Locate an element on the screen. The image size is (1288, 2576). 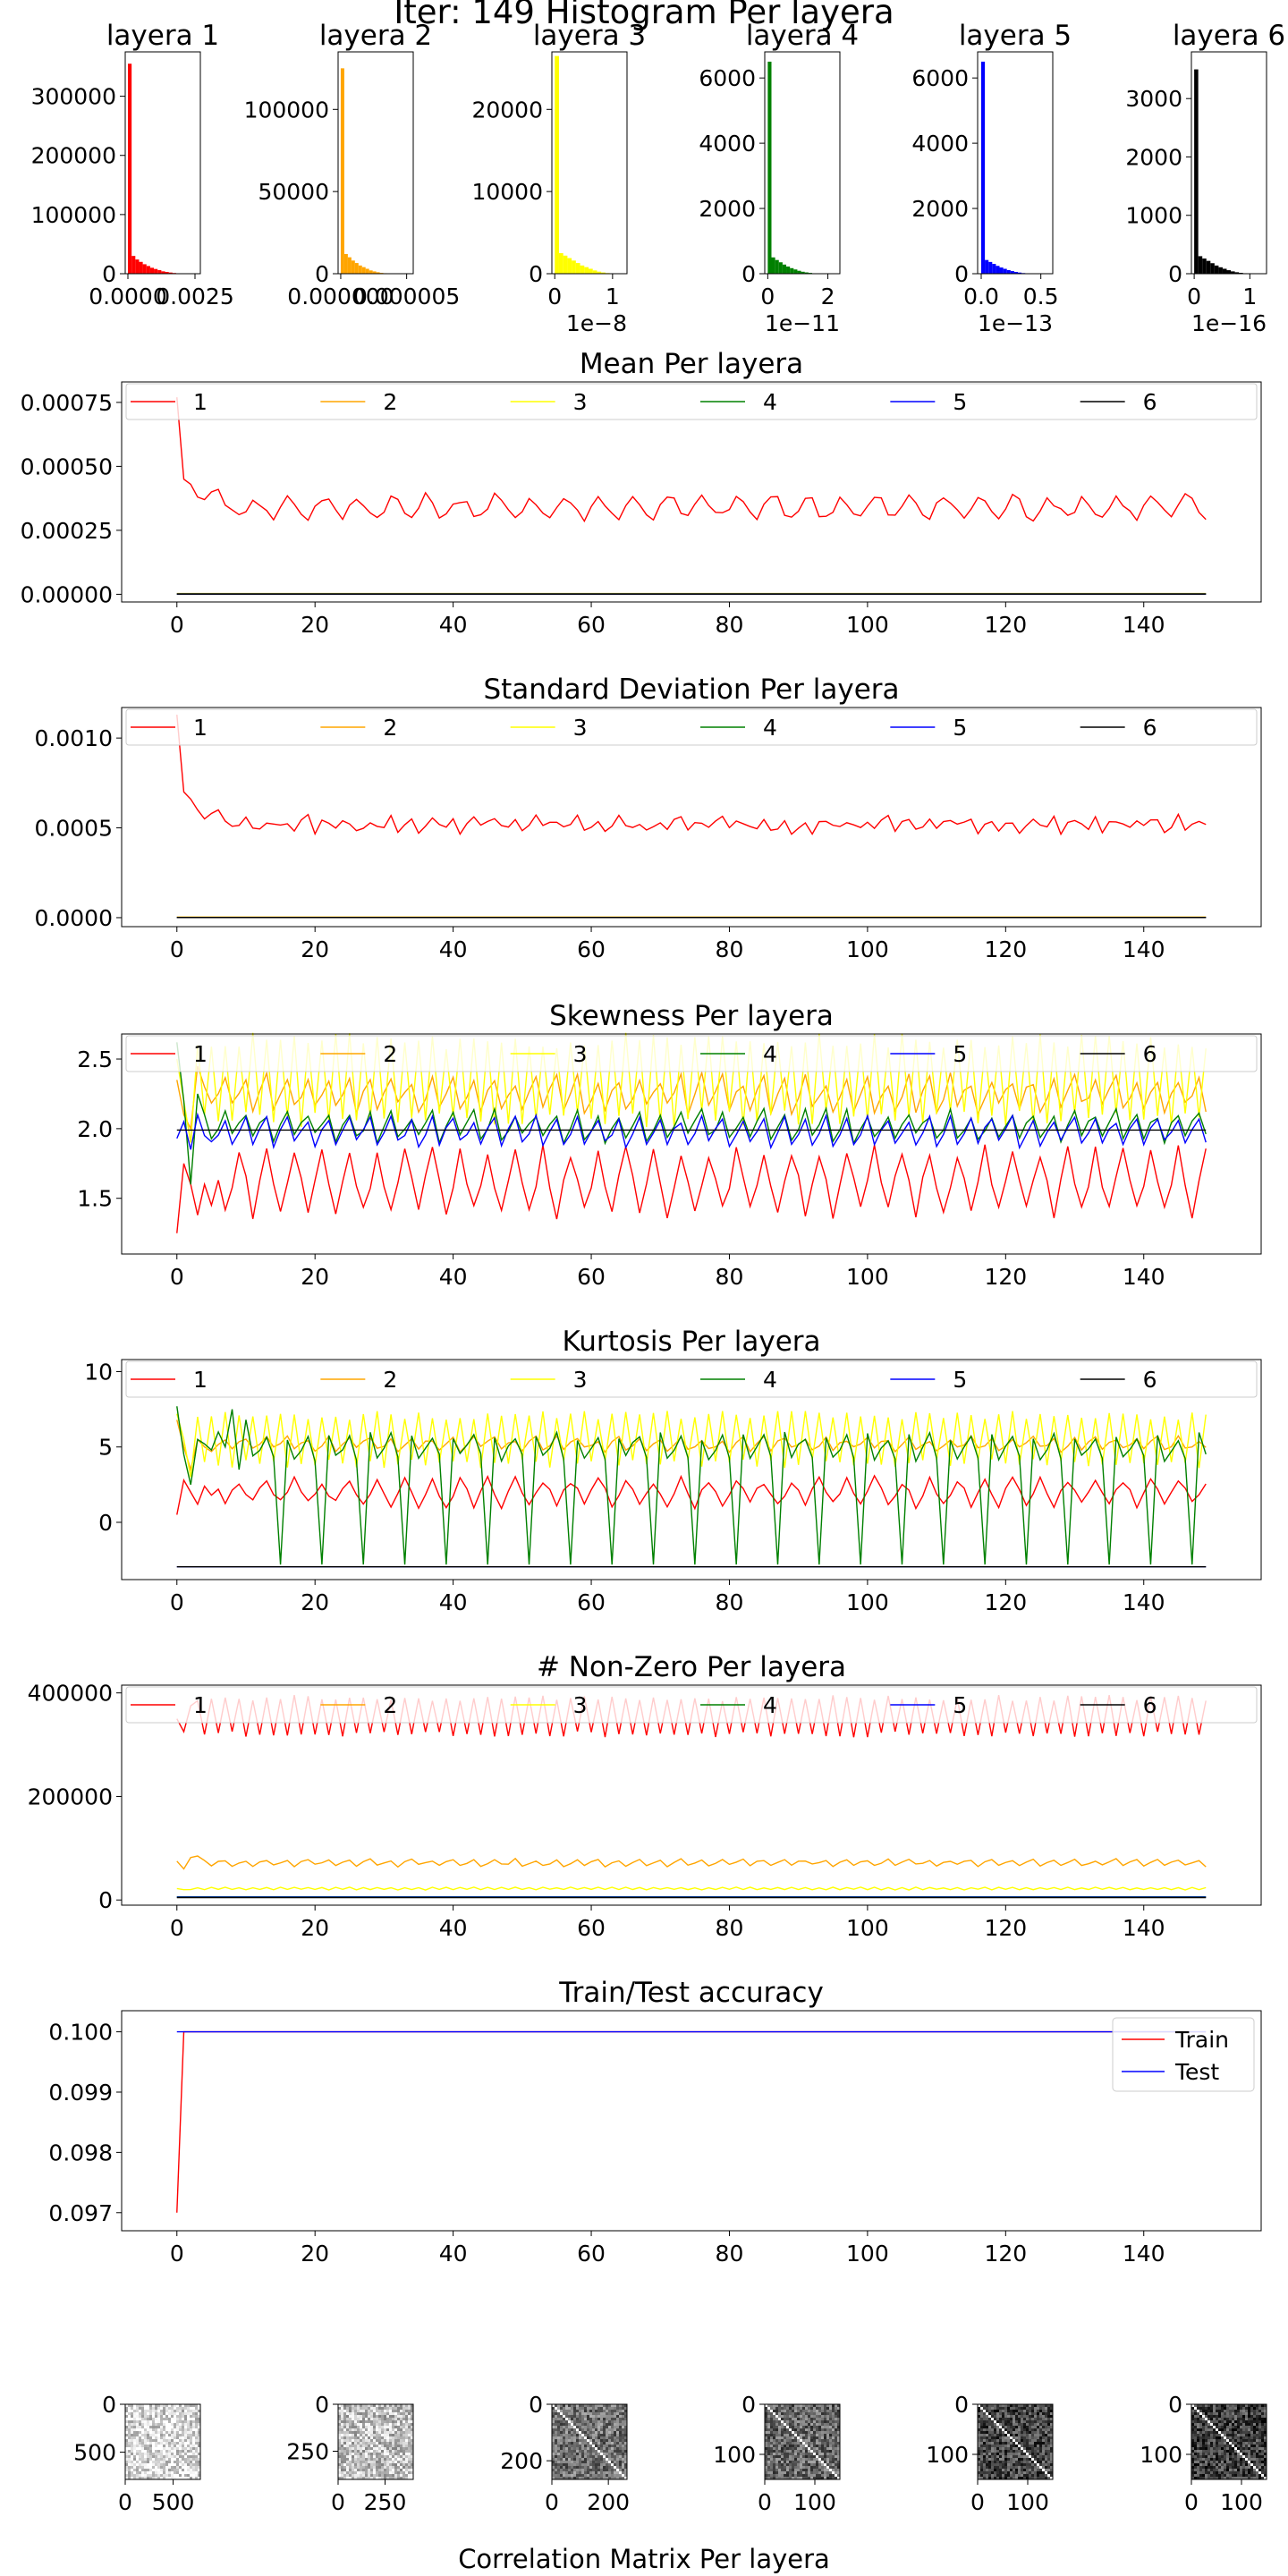
ytick-label: 2000 is located at coordinates (940, 209).